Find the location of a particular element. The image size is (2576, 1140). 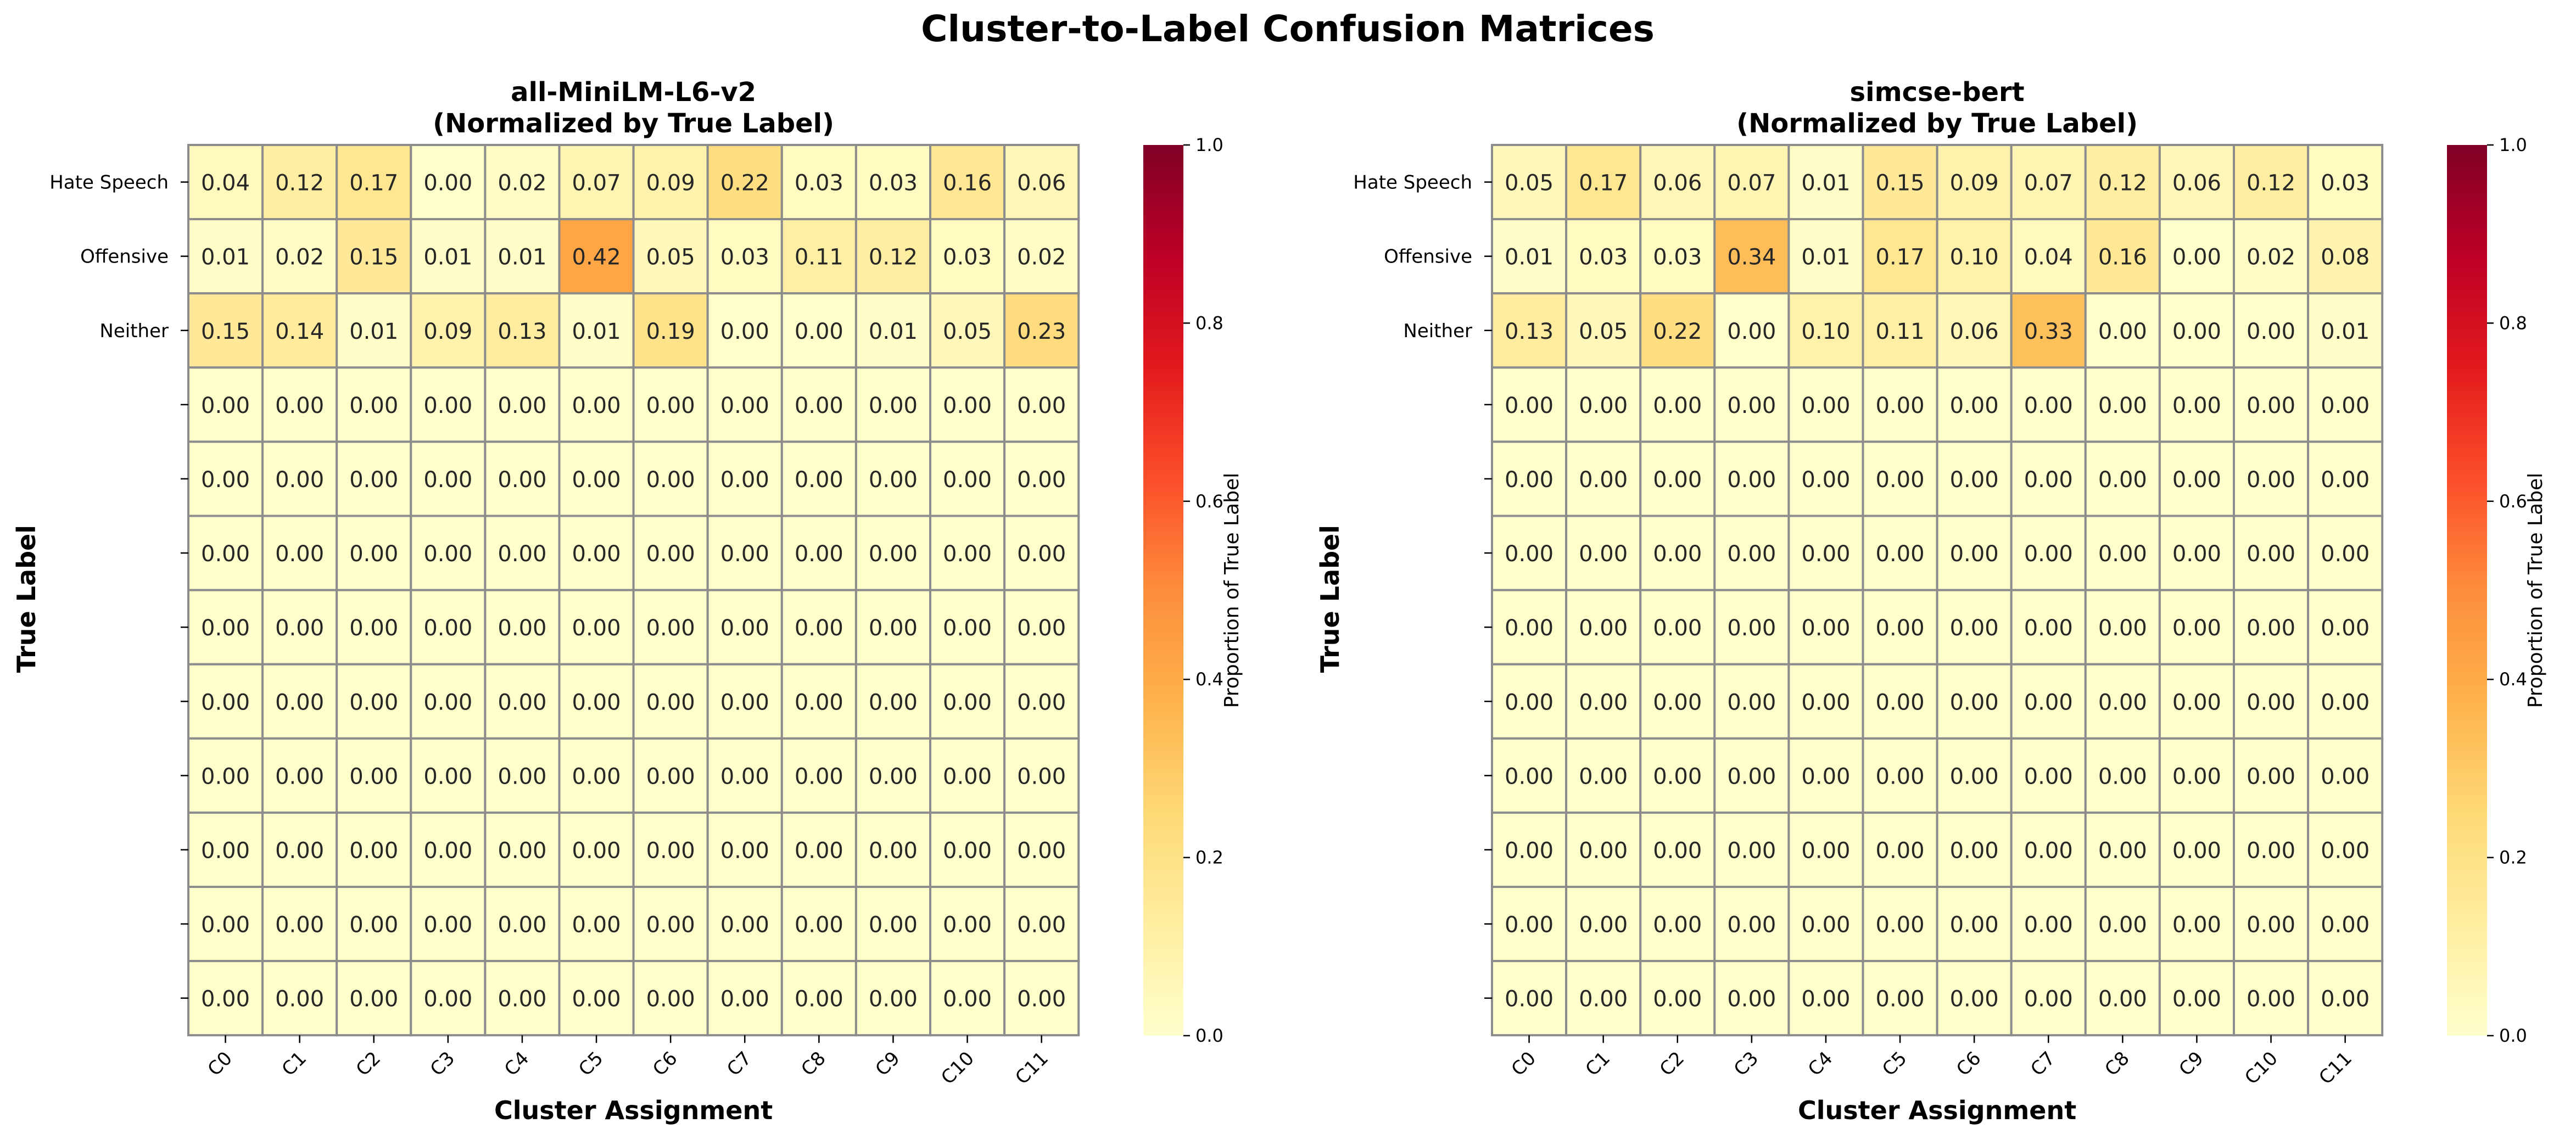

cell-value-label: 0.34 is located at coordinates (1752, 257).